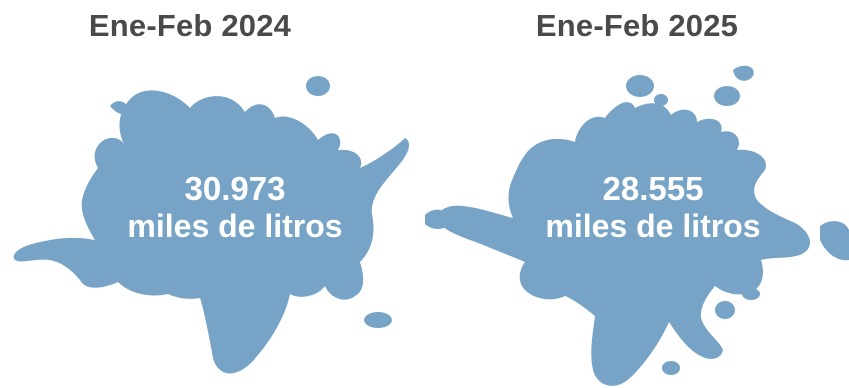 This screenshot has width=849, height=388. I want to click on unit-2025: miles de litros, so click(653, 225).